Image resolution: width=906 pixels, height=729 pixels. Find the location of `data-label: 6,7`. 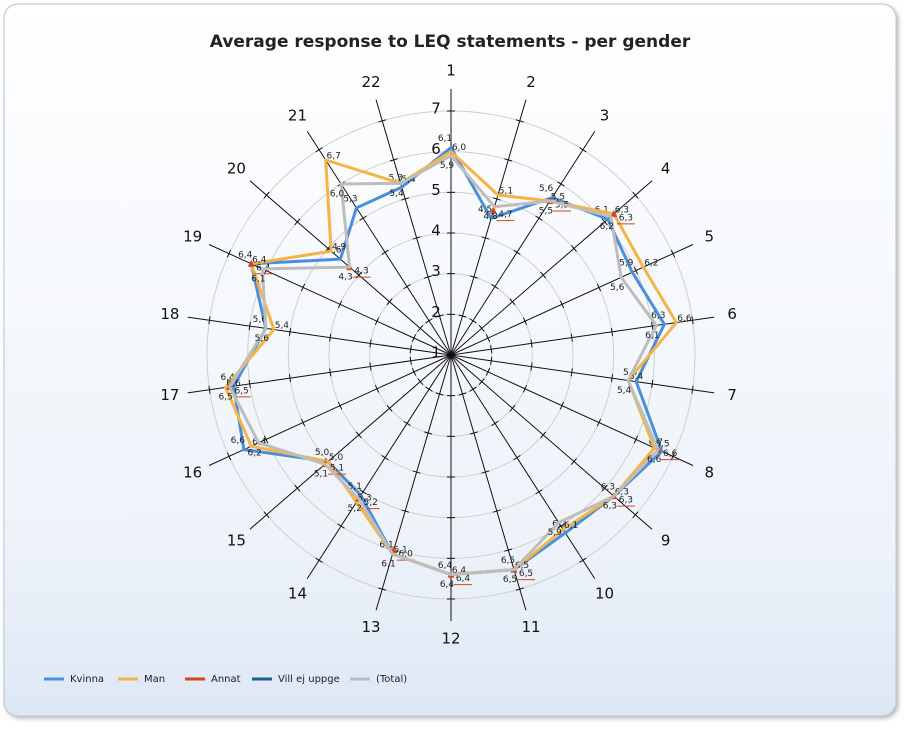

data-label: 6,7 is located at coordinates (334, 156).